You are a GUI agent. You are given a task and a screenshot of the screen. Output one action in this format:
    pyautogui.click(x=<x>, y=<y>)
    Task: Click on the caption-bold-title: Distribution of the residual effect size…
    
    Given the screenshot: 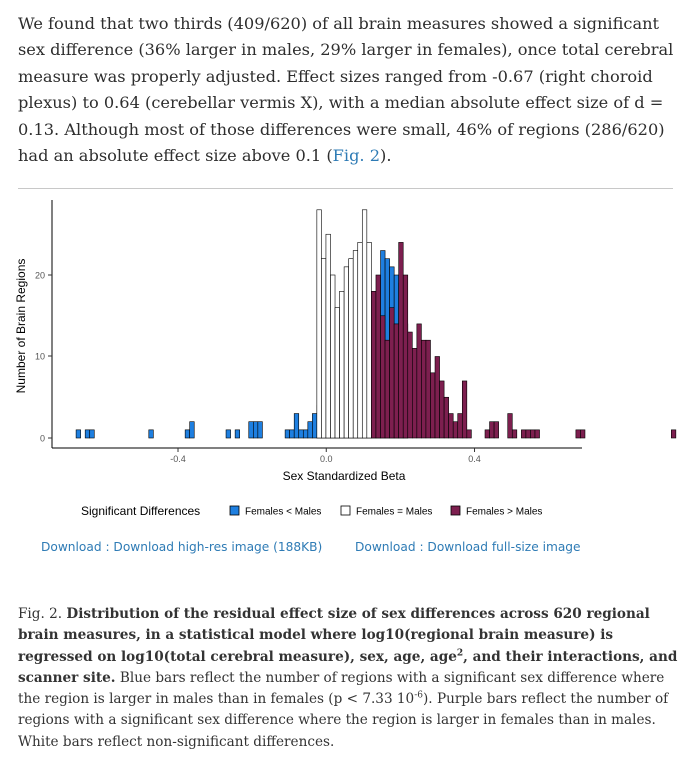 What is the action you would take?
    pyautogui.click(x=348, y=646)
    